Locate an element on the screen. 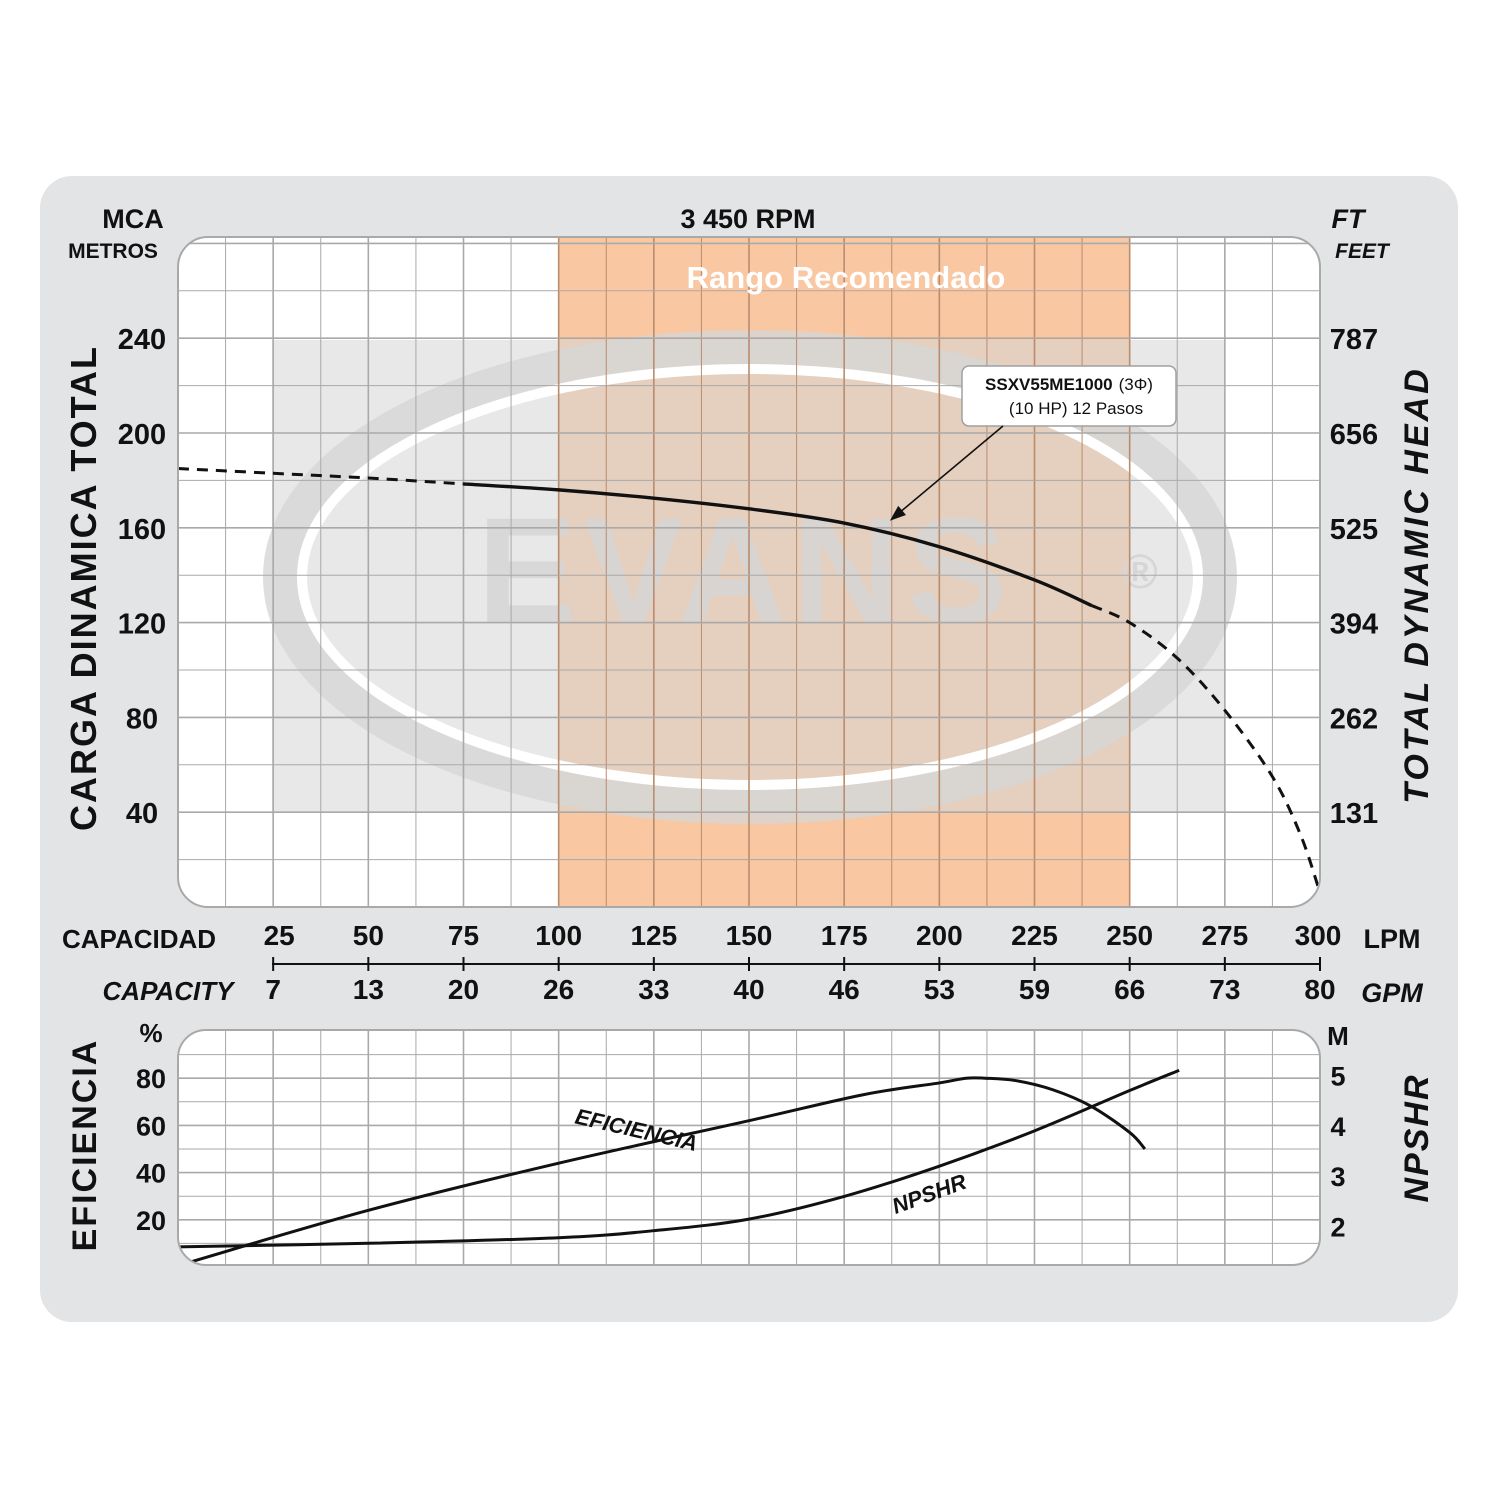 The image size is (1500, 1500). gpm-tick-label: 46 is located at coordinates (844, 989).